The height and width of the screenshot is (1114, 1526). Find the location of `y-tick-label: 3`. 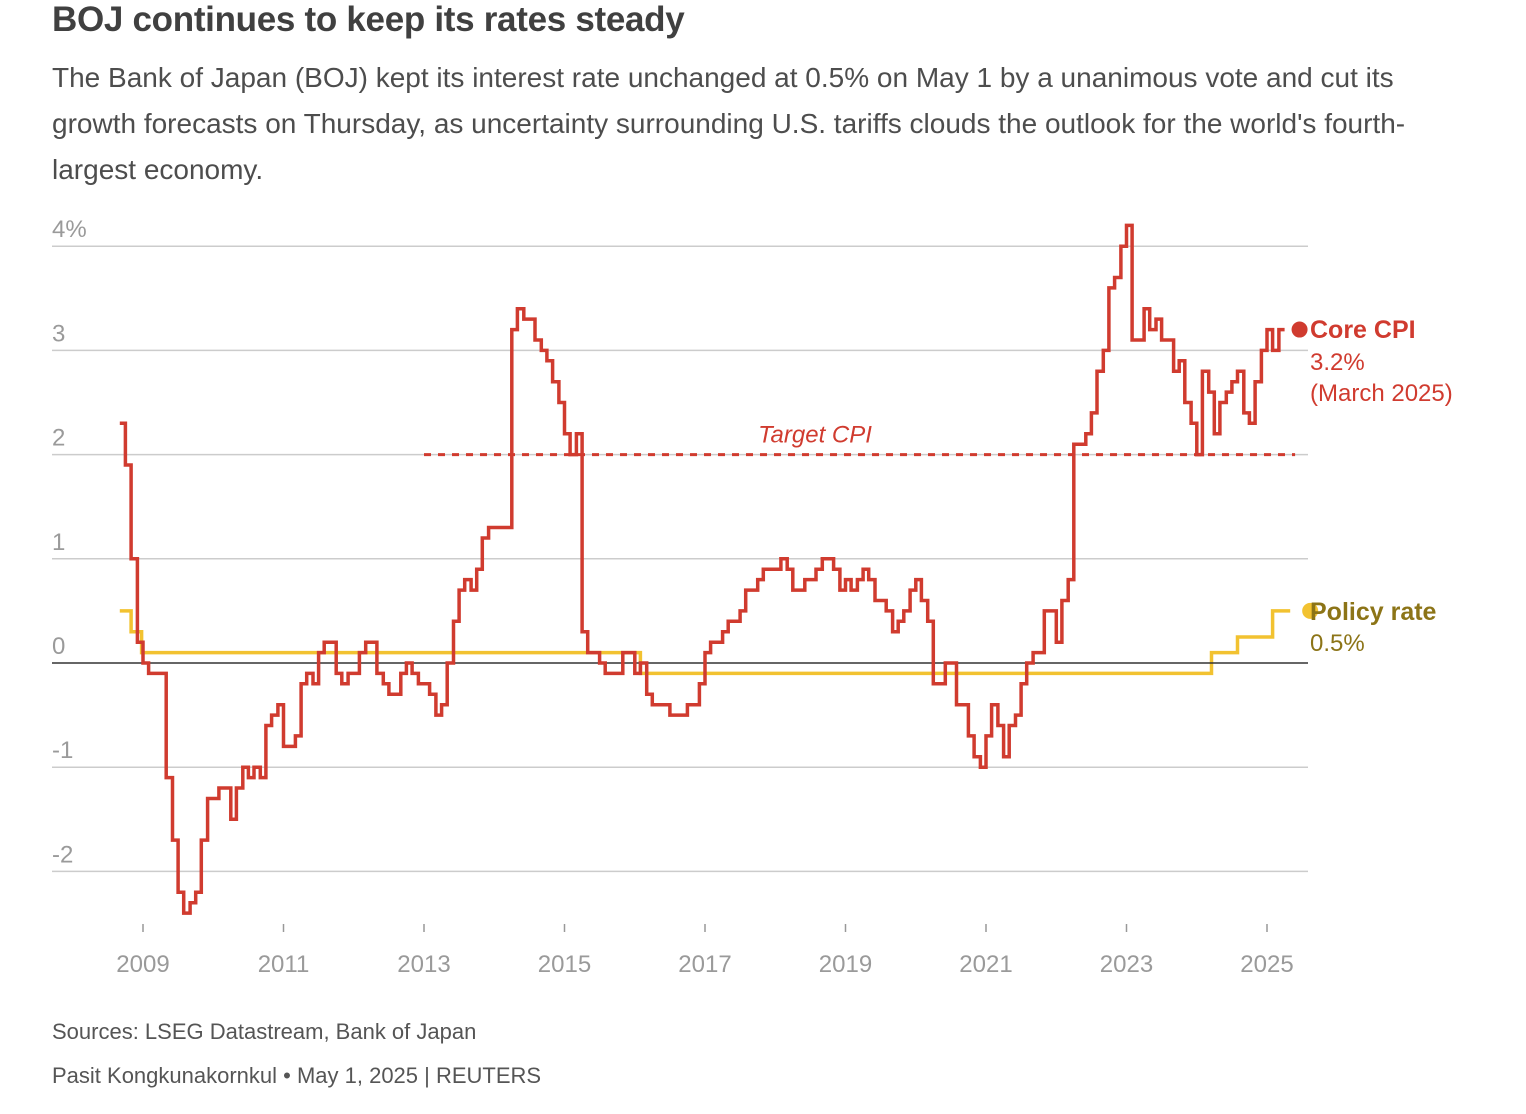

y-tick-label: 3 is located at coordinates (58, 333).